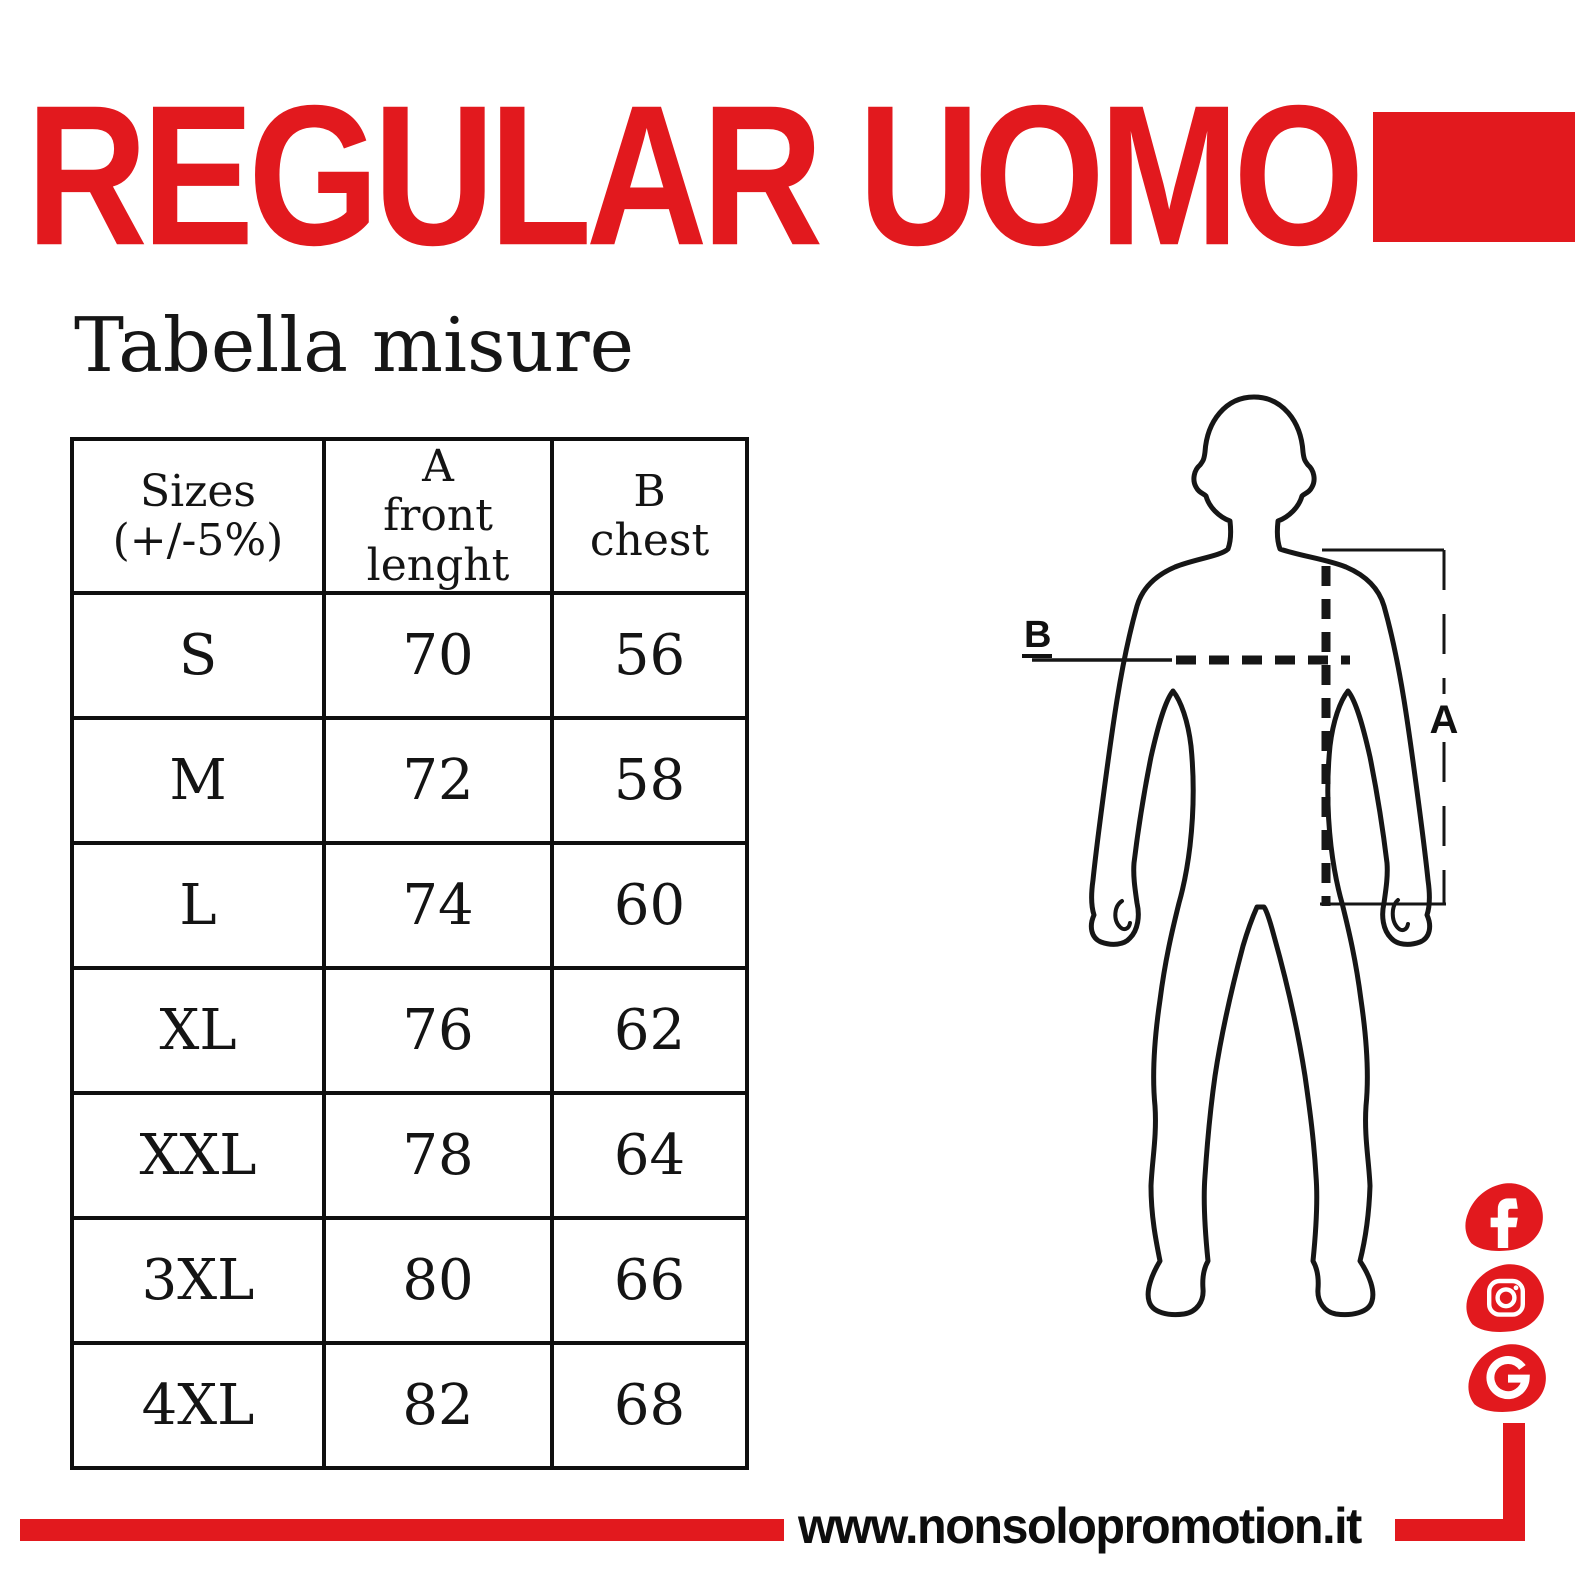  What do you see at coordinates (1122, 915) in the screenshot?
I see `left-hand-detail` at bounding box center [1122, 915].